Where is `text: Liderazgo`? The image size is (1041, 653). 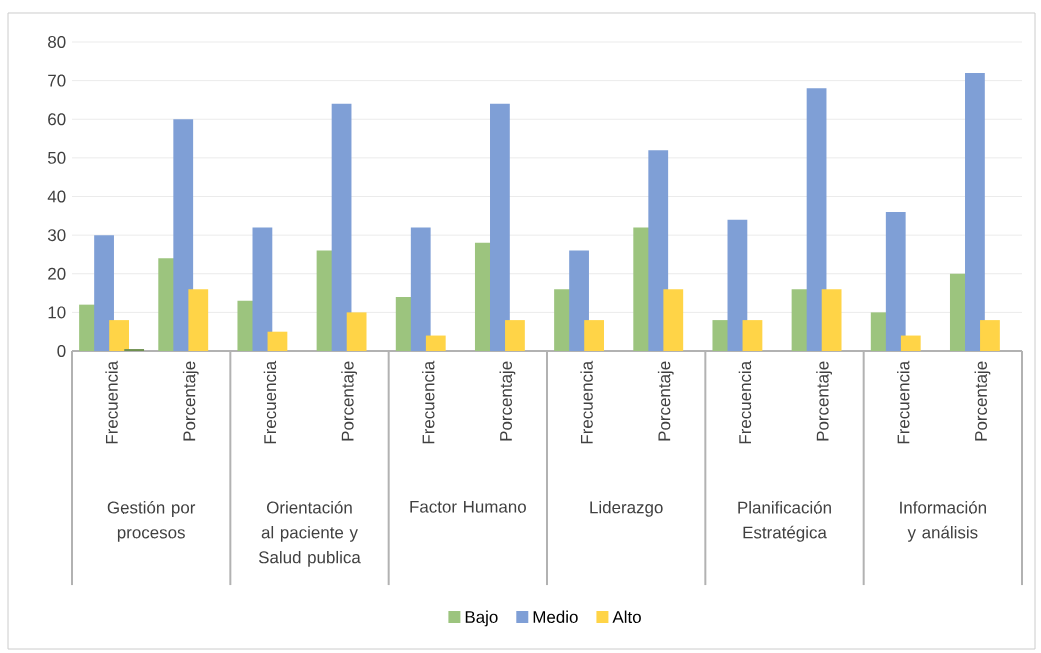 text: Liderazgo is located at coordinates (626, 508).